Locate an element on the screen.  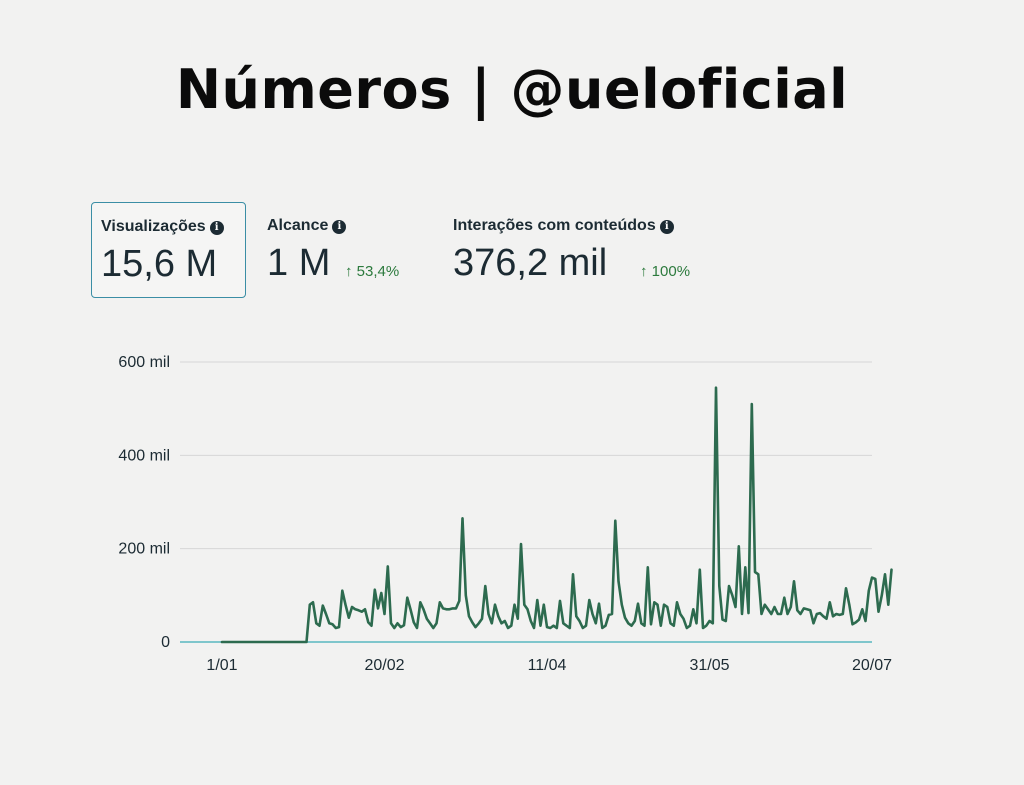
x-tick-label: 20/02 is located at coordinates (384, 665).